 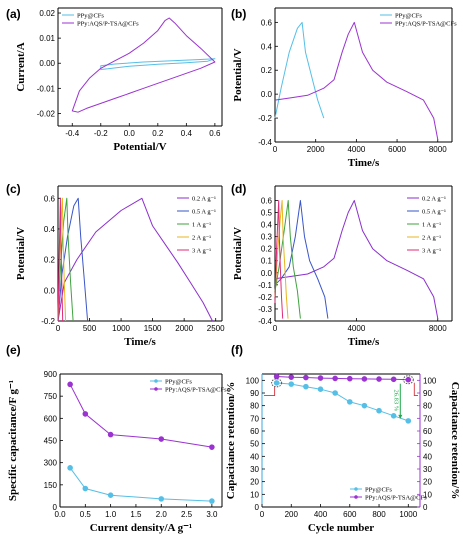 I want to click on y-tick-label: 0.2, so click(x=267, y=249).